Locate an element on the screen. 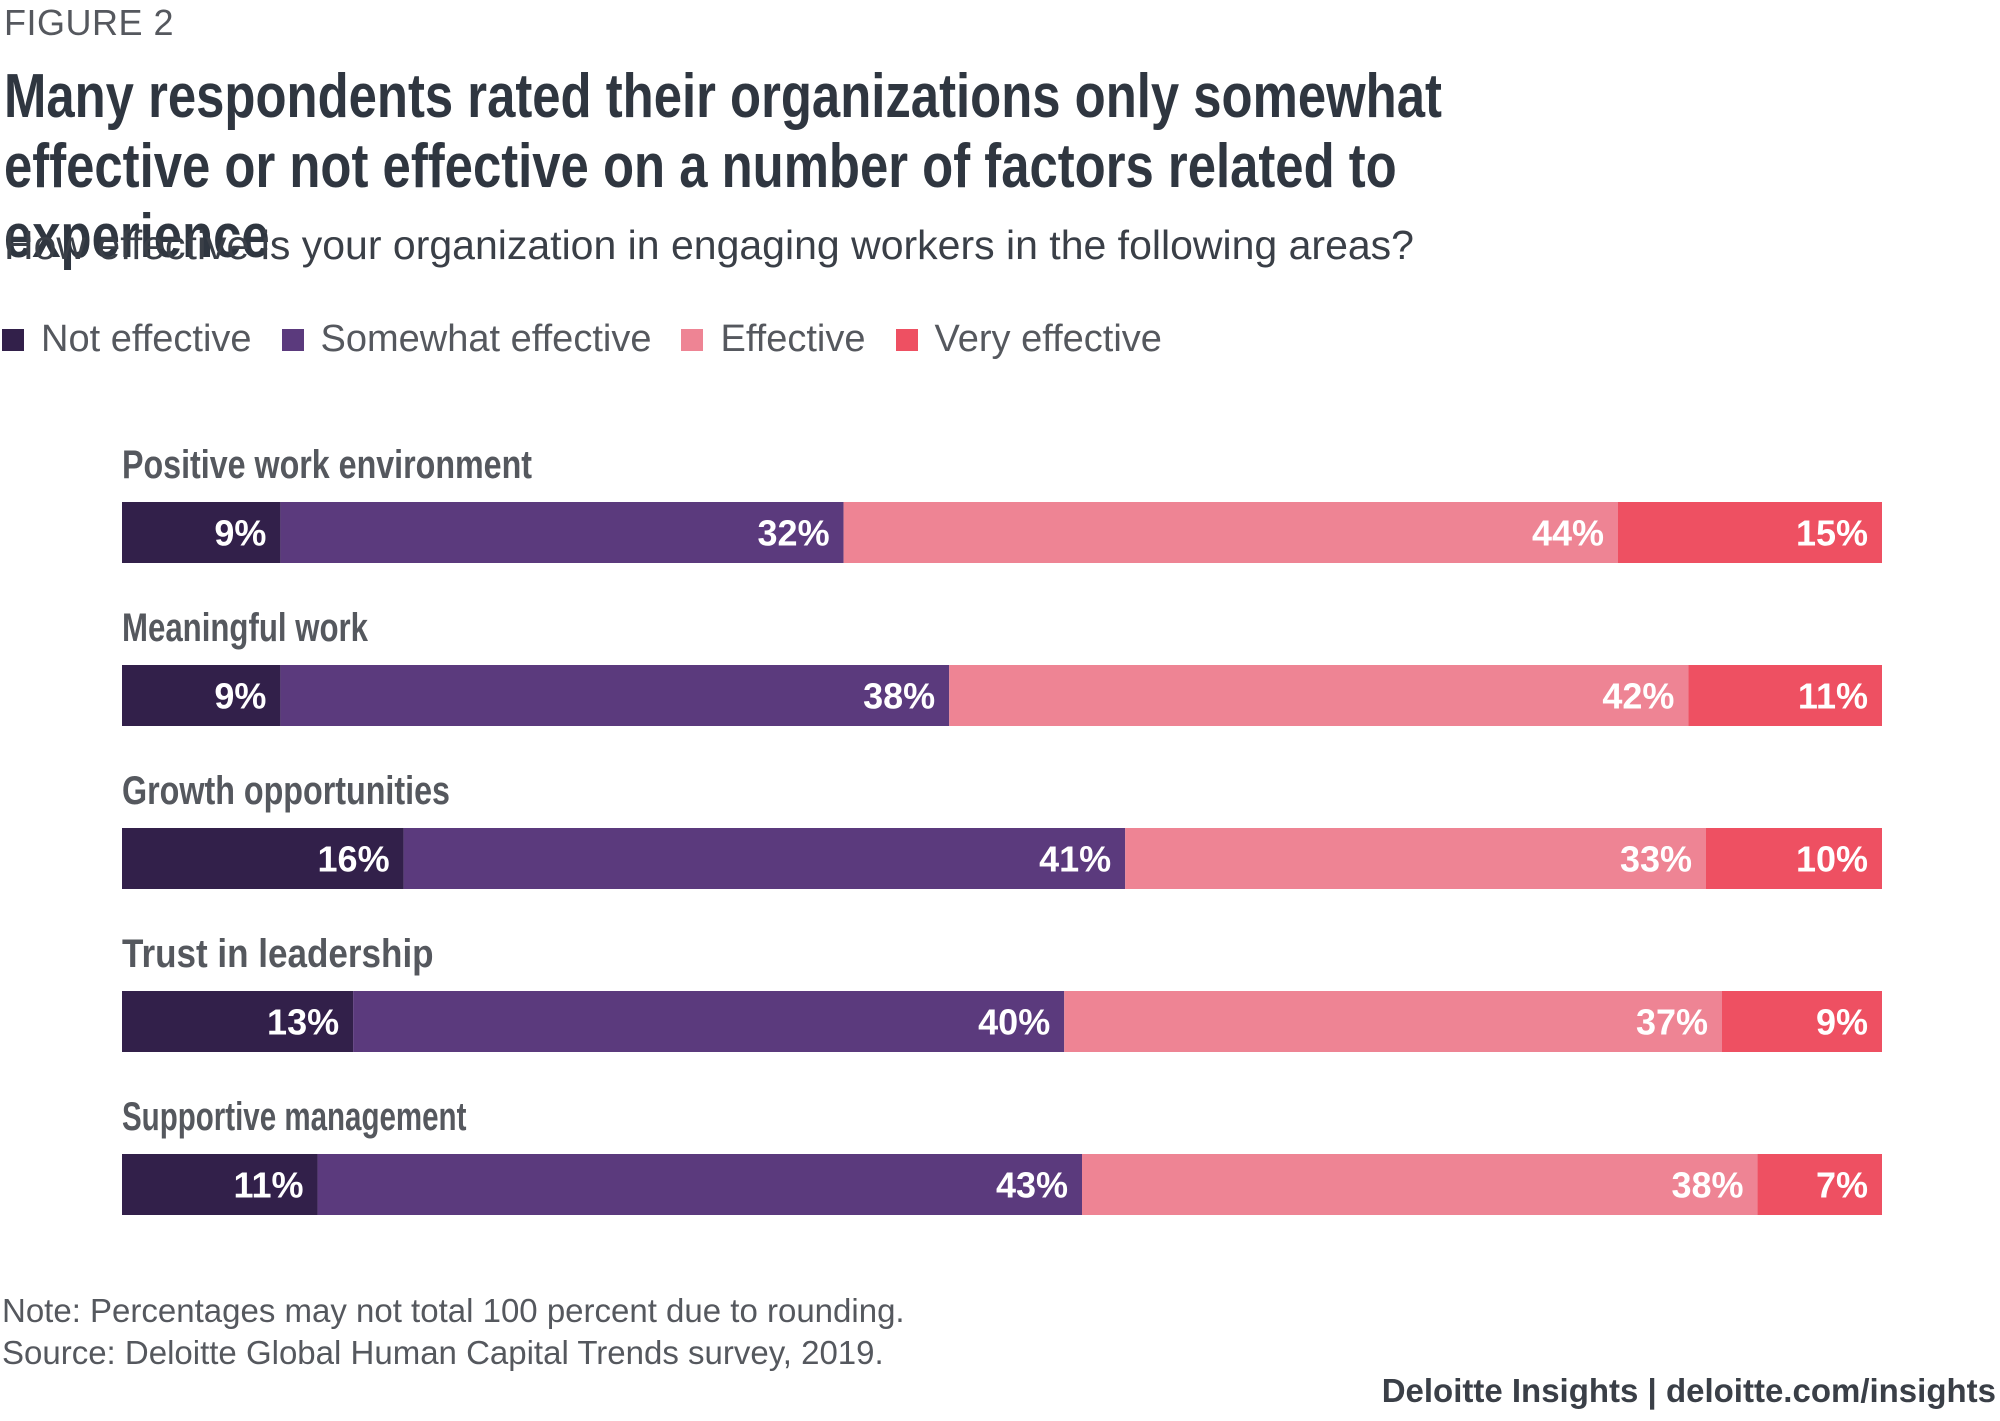  data-label: 41% is located at coordinates (1075, 859).